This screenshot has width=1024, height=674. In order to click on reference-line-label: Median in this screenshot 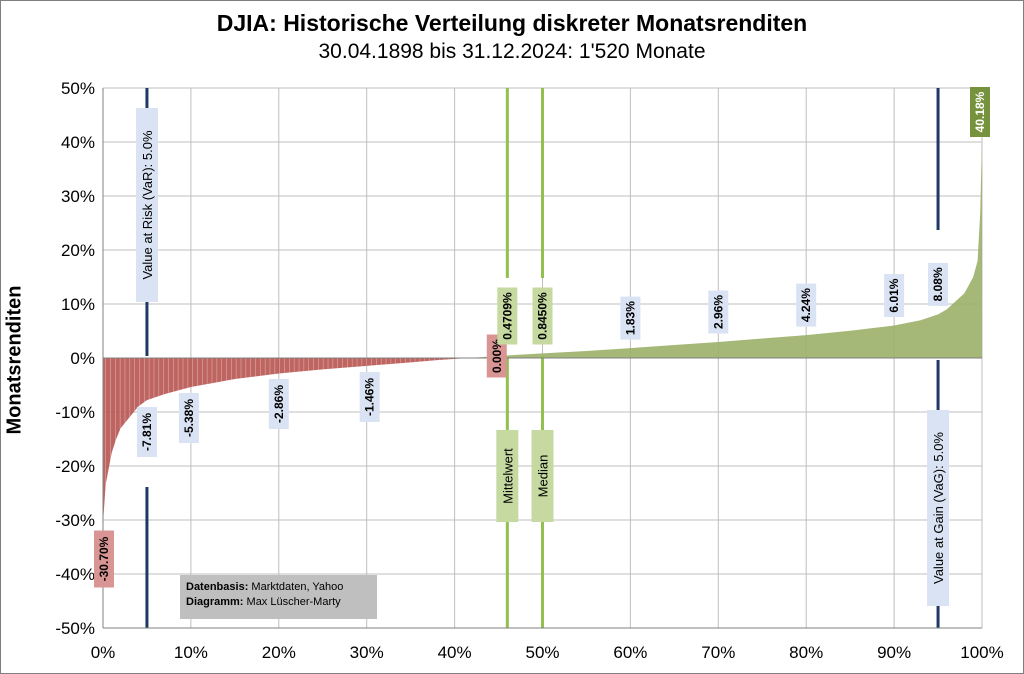, I will do `click(543, 476)`.